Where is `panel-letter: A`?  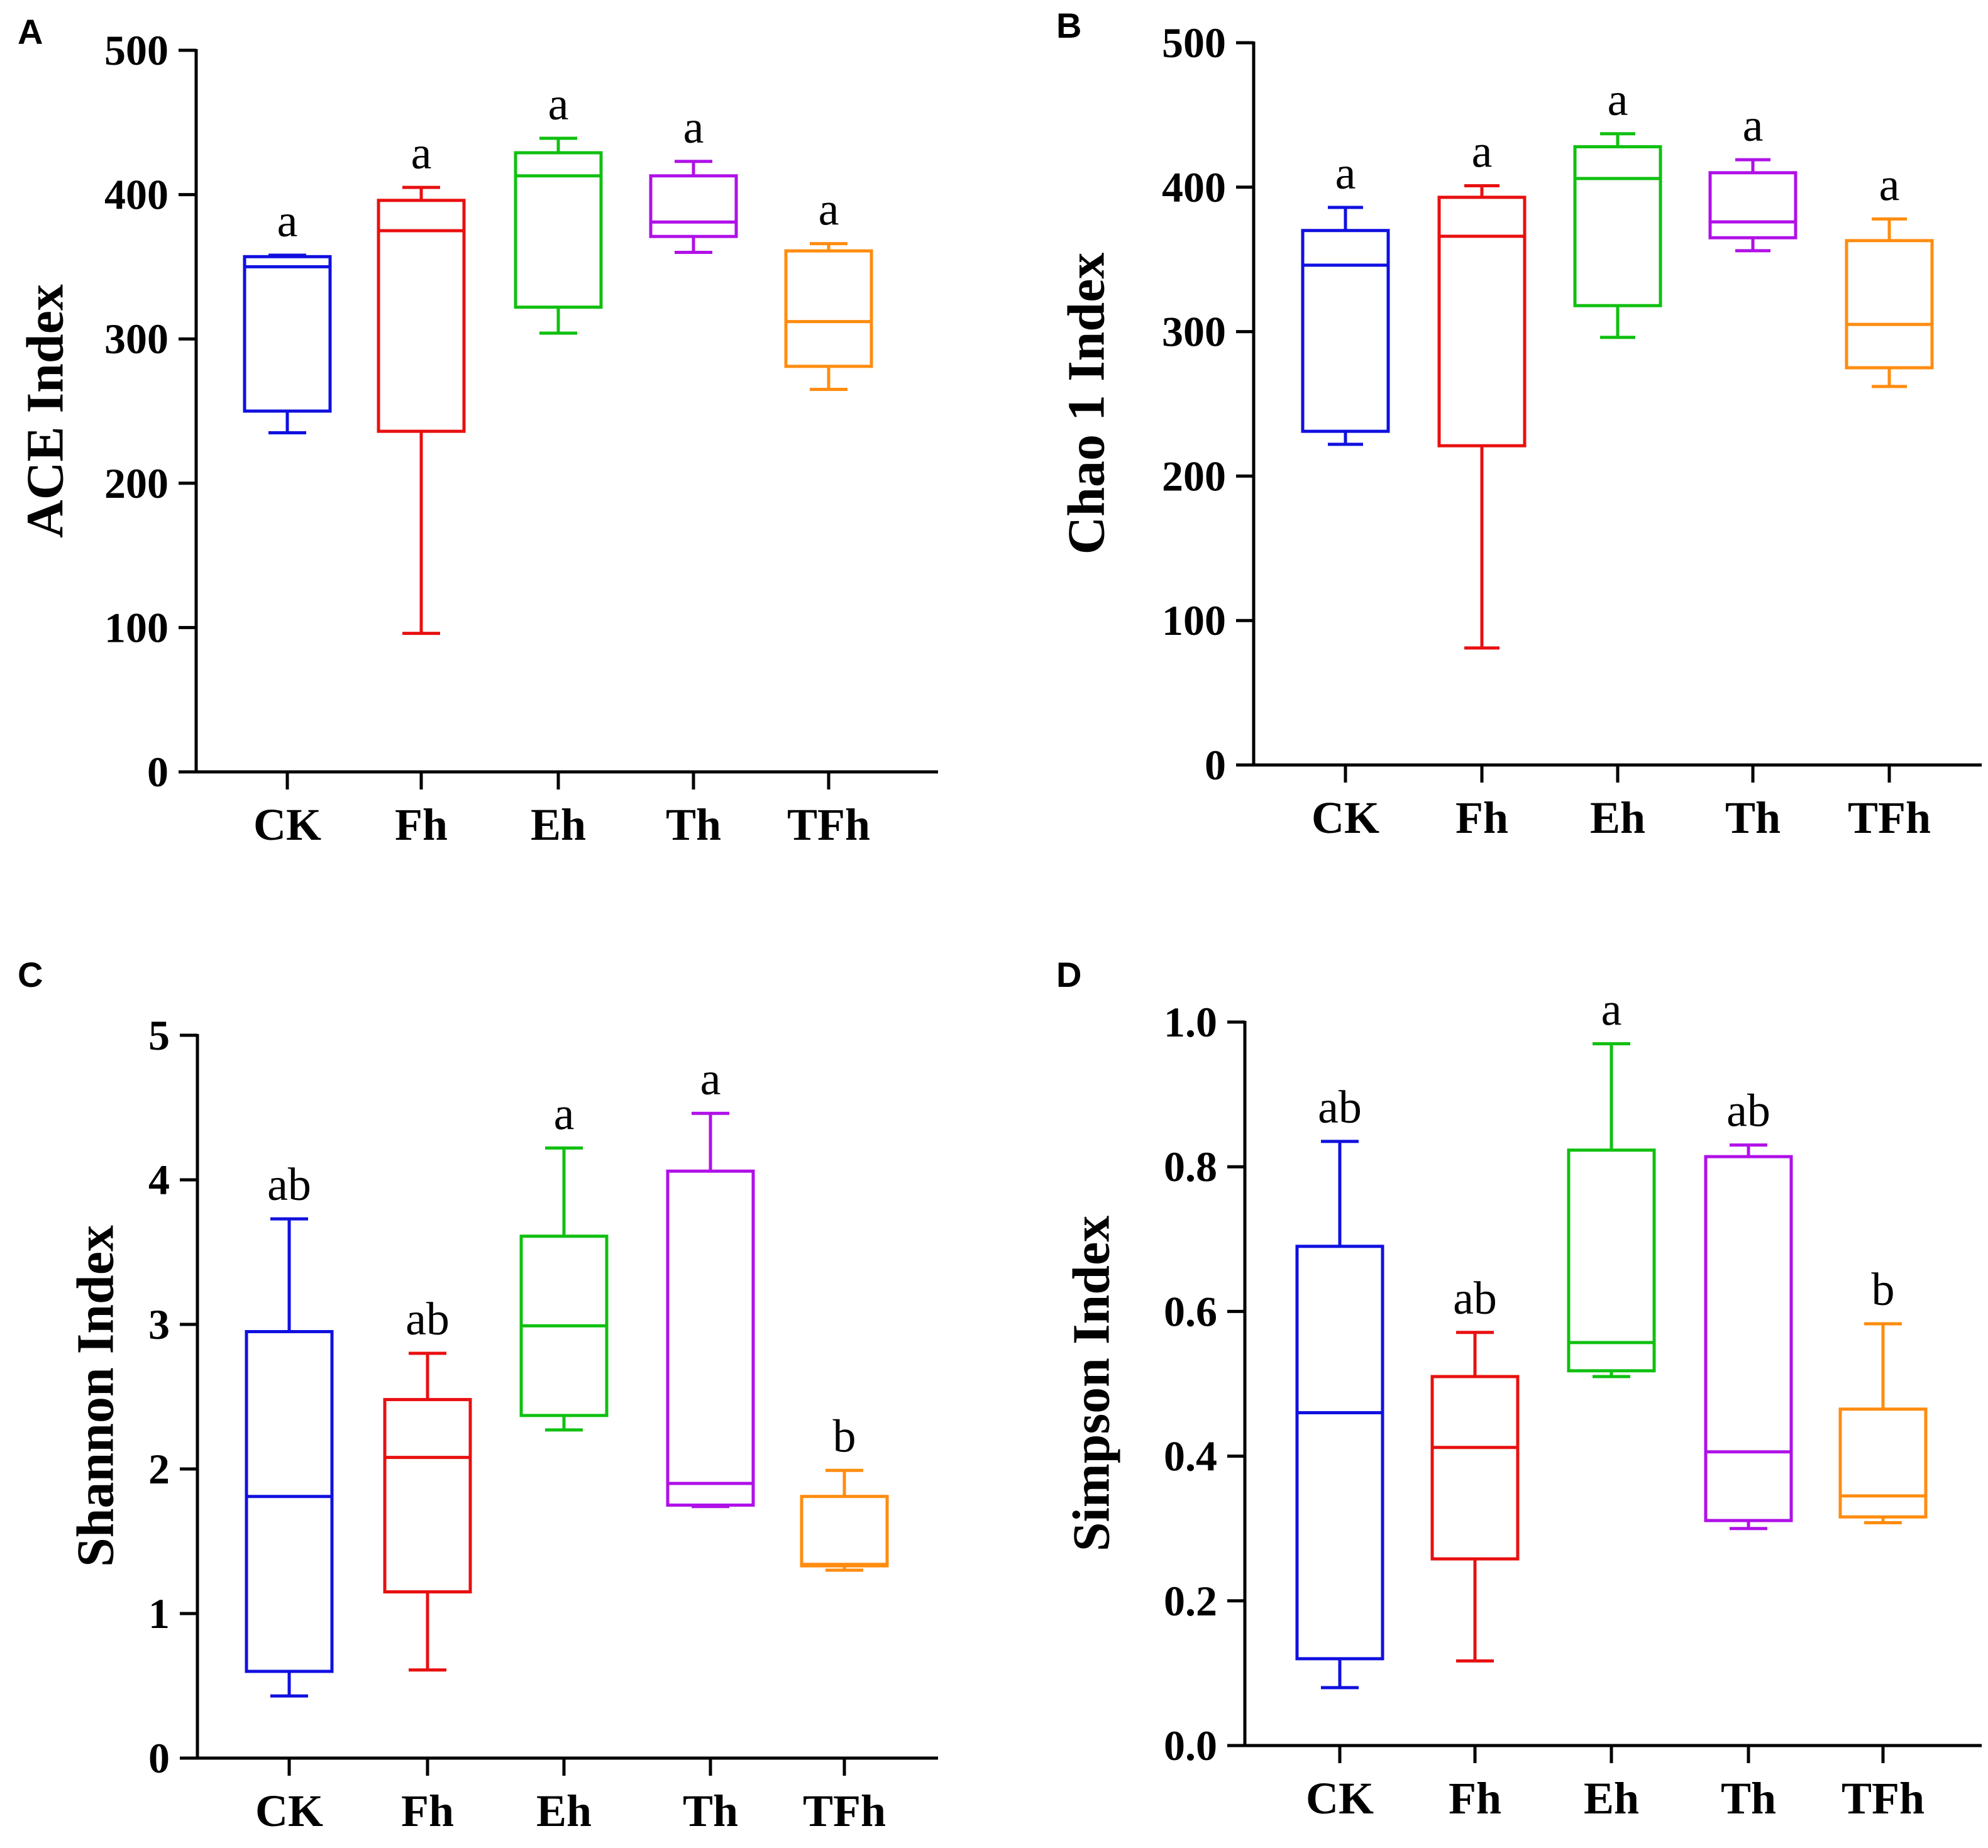
panel-letter: A is located at coordinates (30, 32).